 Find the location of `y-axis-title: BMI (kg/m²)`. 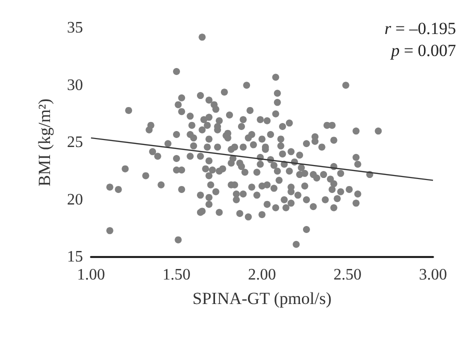

y-axis-title: BMI (kg/m²) is located at coordinates (44, 142).